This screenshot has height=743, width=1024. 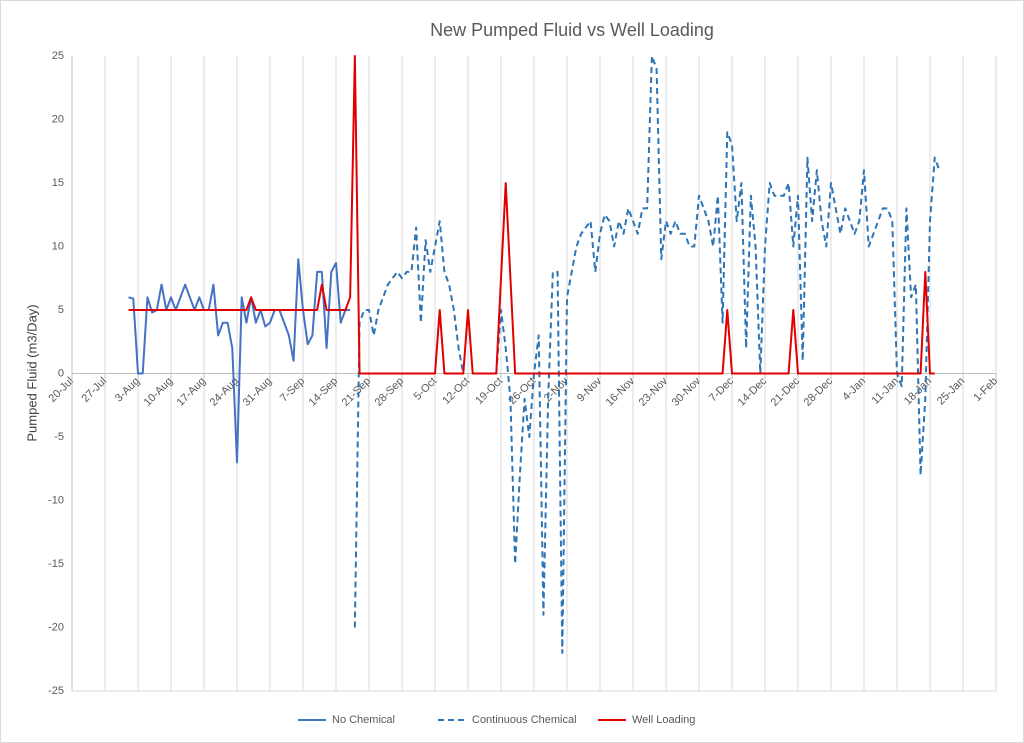 What do you see at coordinates (31, 372) in the screenshot?
I see `y-axis-label: Pumped Fluid (m3/Day)` at bounding box center [31, 372].